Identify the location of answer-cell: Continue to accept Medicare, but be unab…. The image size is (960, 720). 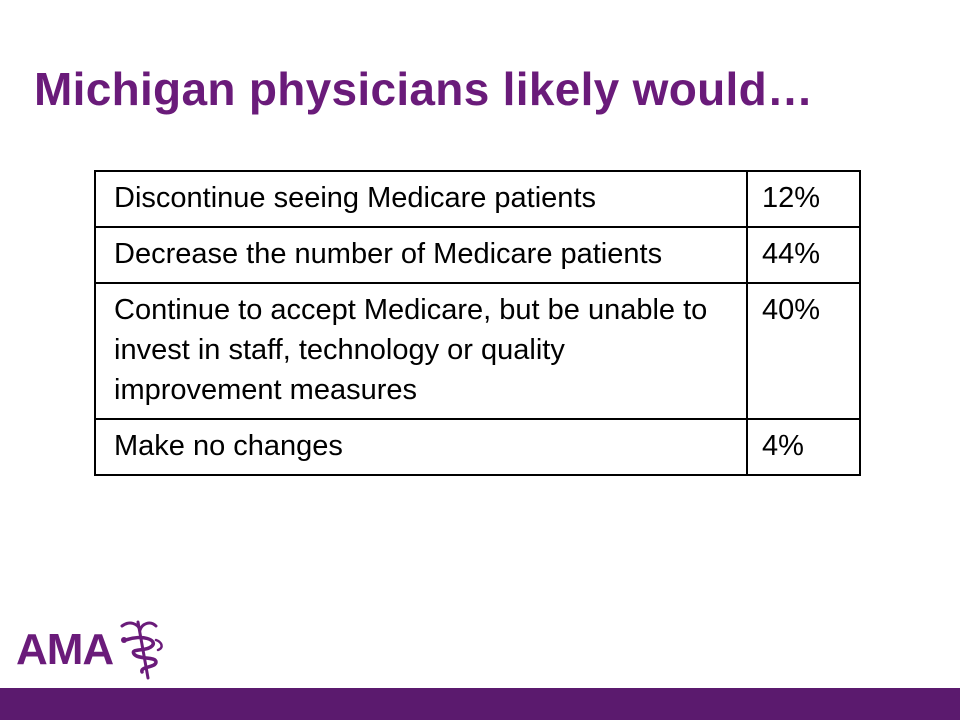
(421, 351).